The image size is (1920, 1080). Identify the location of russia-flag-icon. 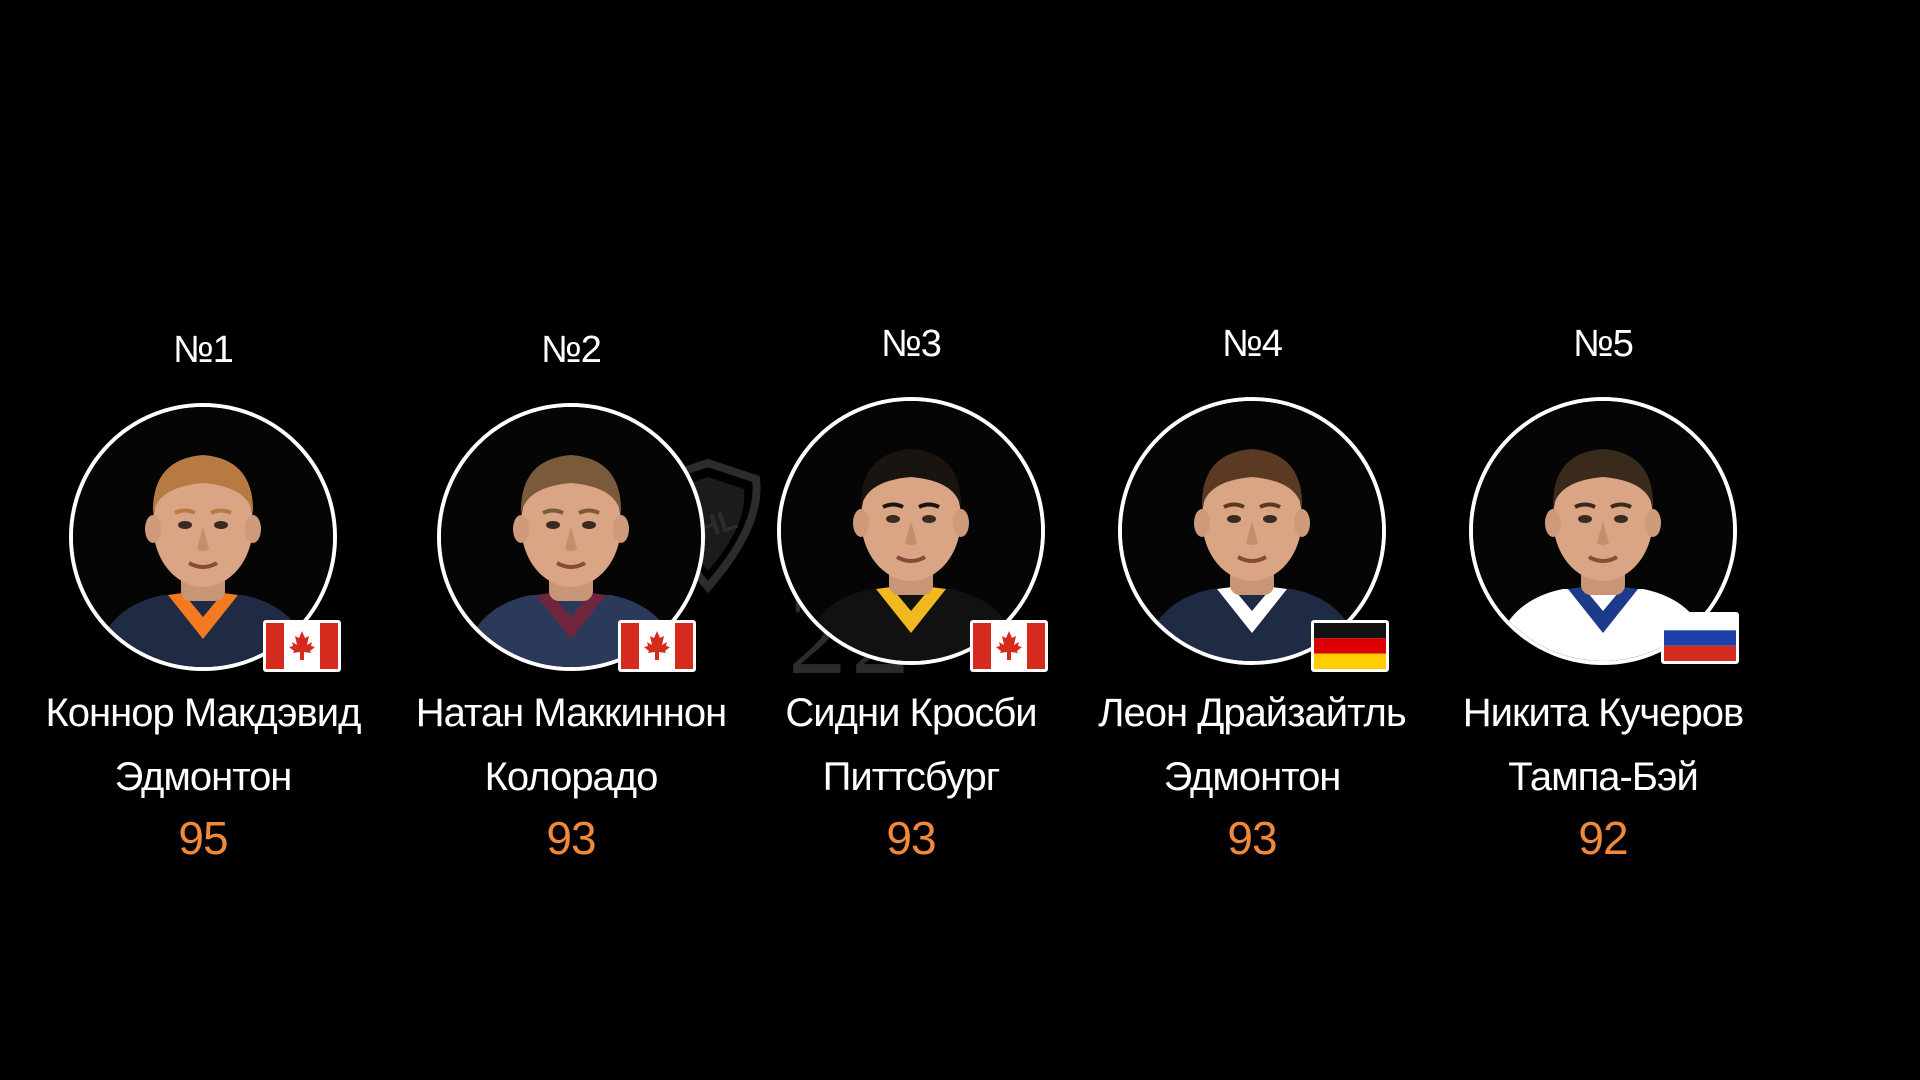
(1700, 638).